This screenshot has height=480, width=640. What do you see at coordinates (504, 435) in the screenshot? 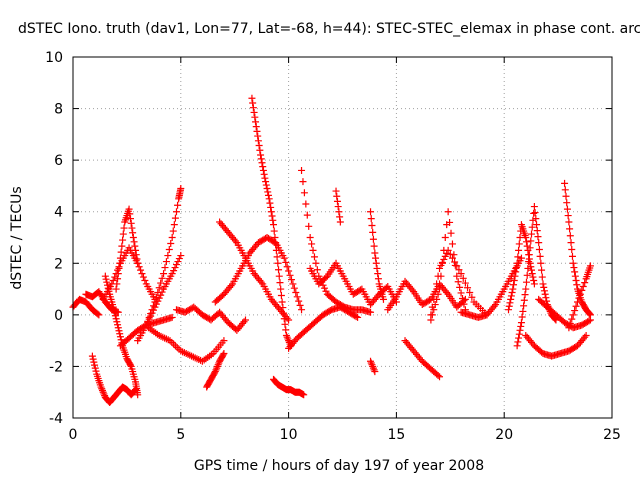
I see `x-tick-label: 20` at bounding box center [504, 435].